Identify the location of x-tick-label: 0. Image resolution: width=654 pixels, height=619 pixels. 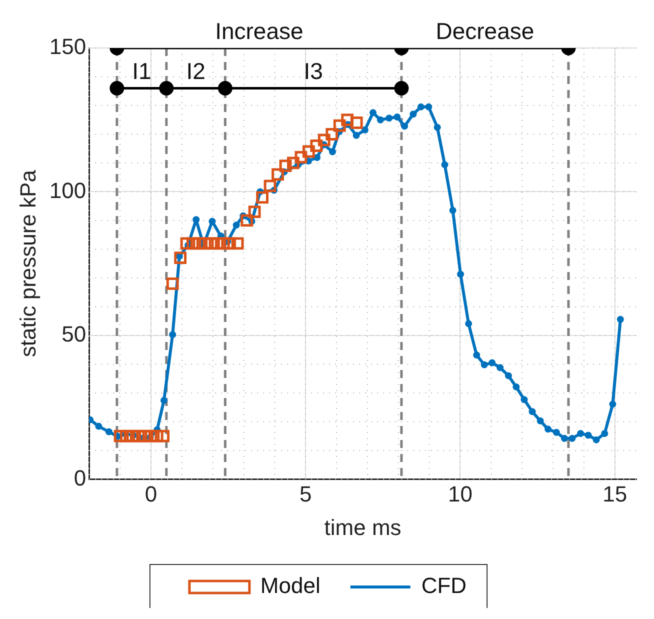
(151, 493).